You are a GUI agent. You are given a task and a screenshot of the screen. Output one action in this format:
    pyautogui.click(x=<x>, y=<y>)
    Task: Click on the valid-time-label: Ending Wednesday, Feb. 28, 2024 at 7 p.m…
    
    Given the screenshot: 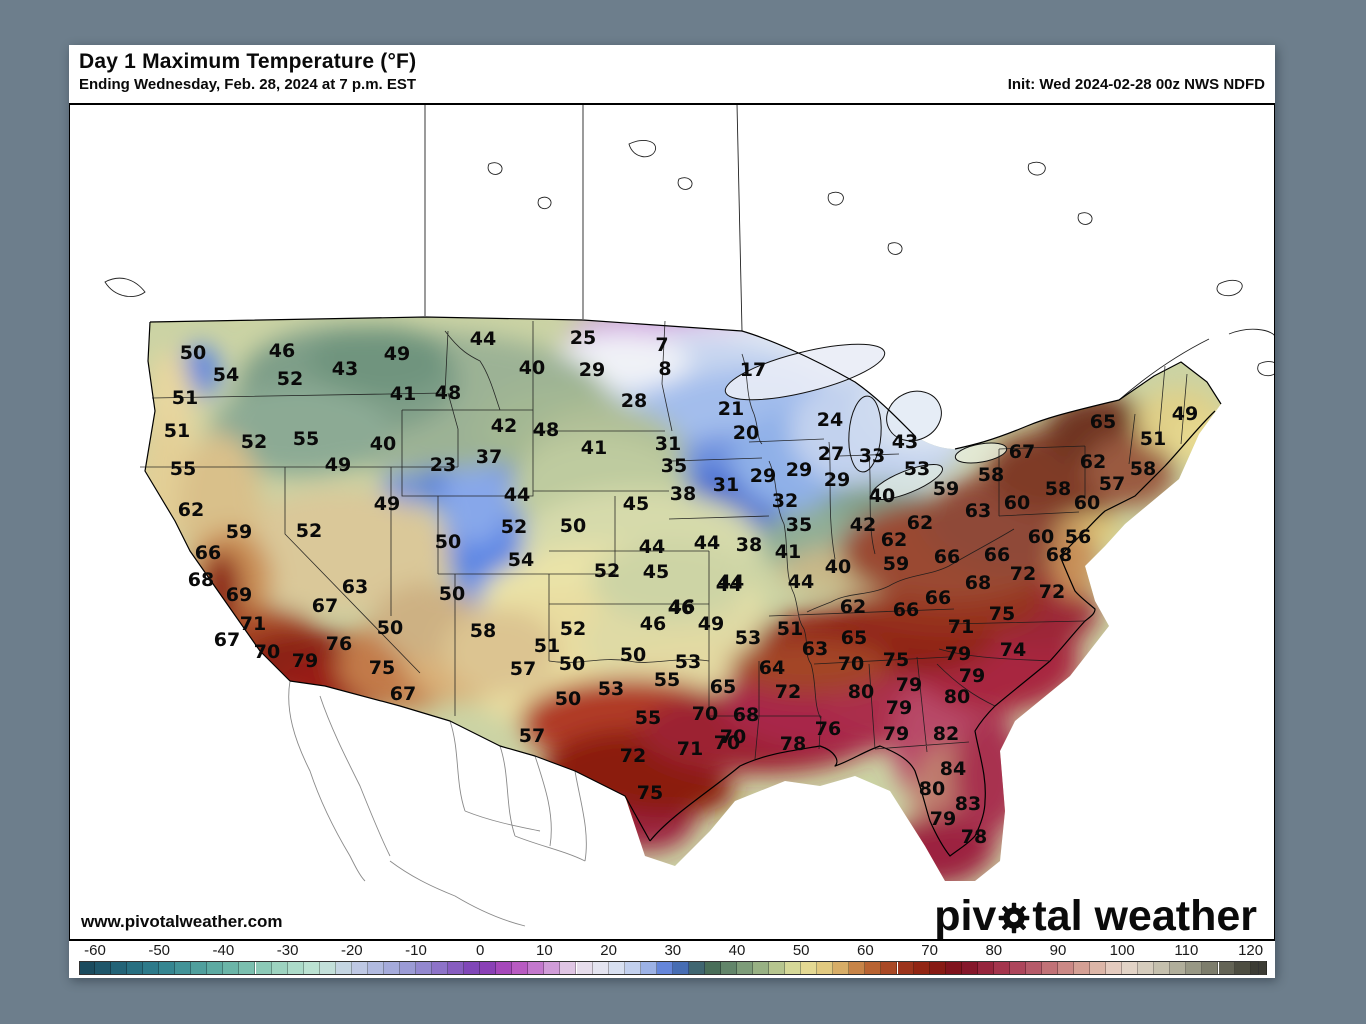 What is the action you would take?
    pyautogui.click(x=248, y=84)
    